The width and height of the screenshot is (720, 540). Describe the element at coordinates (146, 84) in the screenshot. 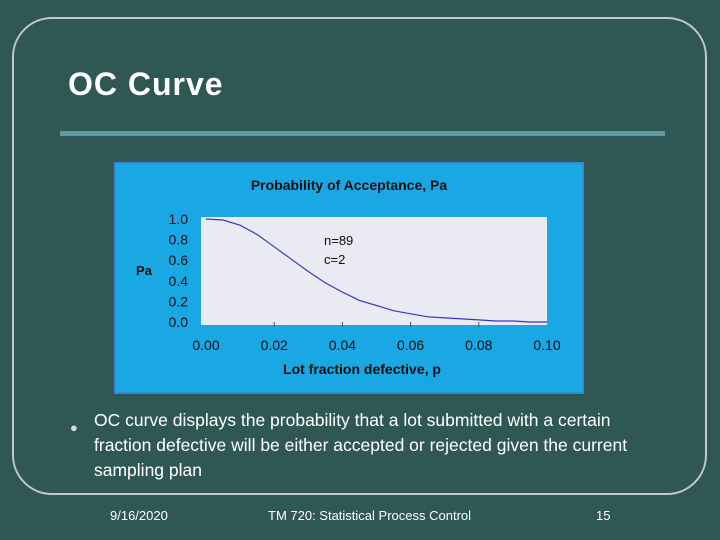

I see `slide-title: OC Curve` at that location.